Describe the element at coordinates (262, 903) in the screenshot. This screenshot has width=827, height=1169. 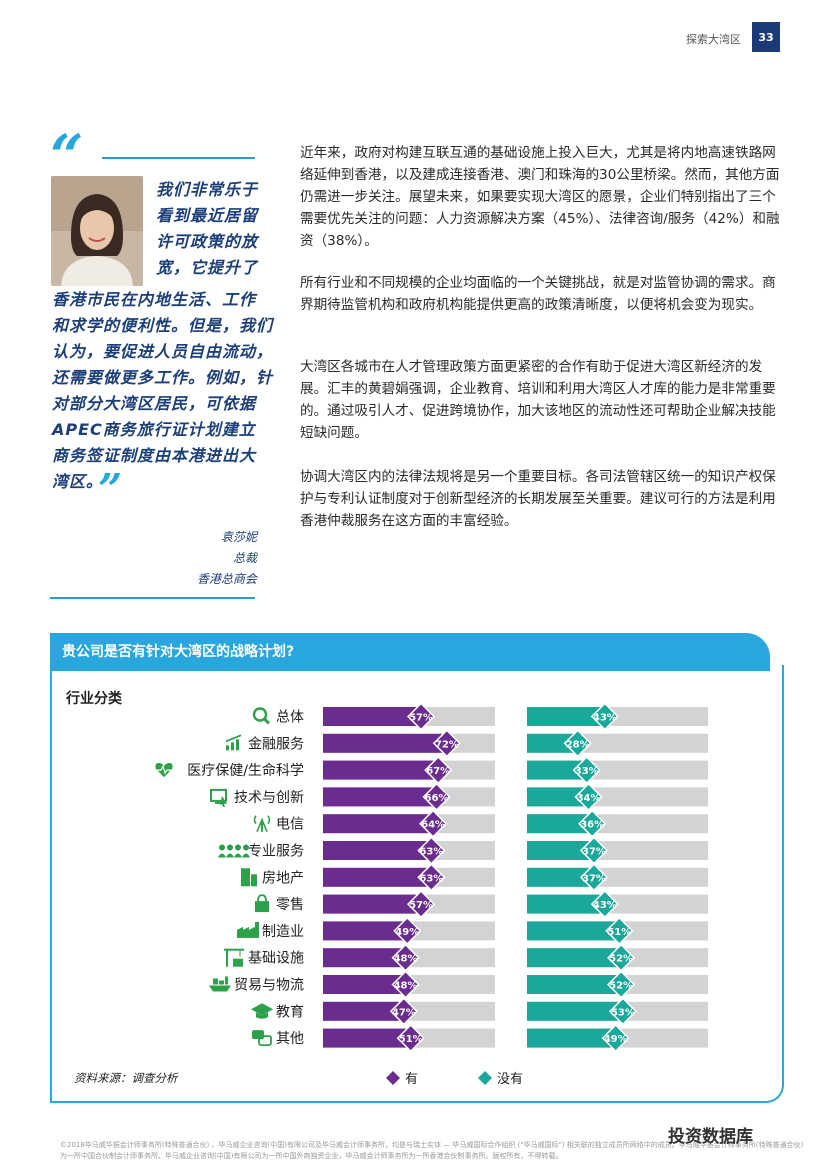
I see `shopping-bag-icon` at that location.